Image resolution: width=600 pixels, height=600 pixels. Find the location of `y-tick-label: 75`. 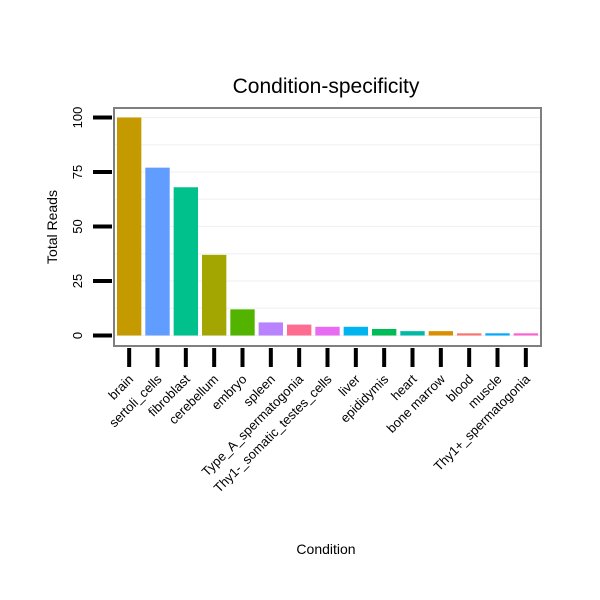

y-tick-label: 75 is located at coordinates (77, 172).